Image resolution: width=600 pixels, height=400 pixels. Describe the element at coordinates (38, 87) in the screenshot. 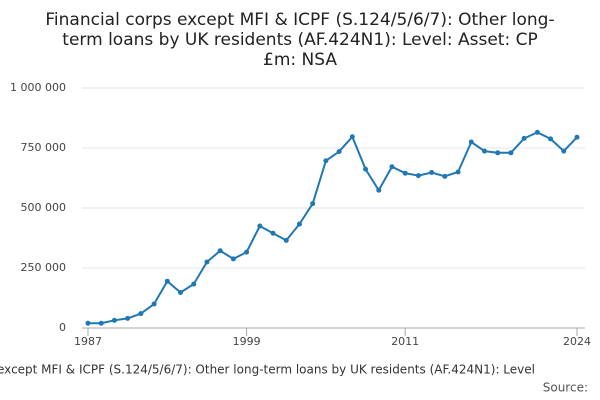

I see `y-tick-label: 1 000 000` at that location.